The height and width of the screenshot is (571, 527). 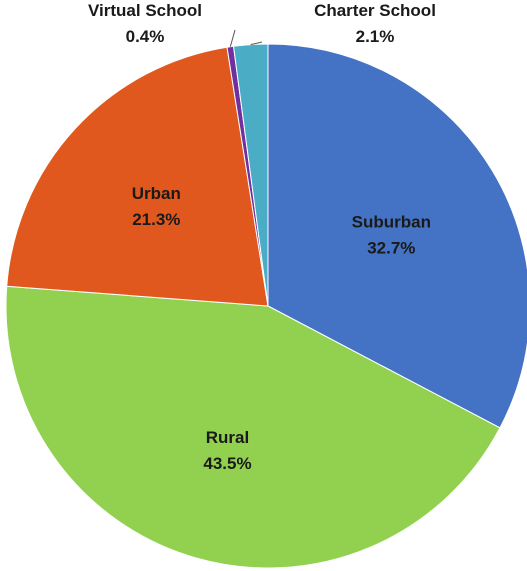 What do you see at coordinates (375, 10) in the screenshot?
I see `slice-category-charter-school: Charter School` at bounding box center [375, 10].